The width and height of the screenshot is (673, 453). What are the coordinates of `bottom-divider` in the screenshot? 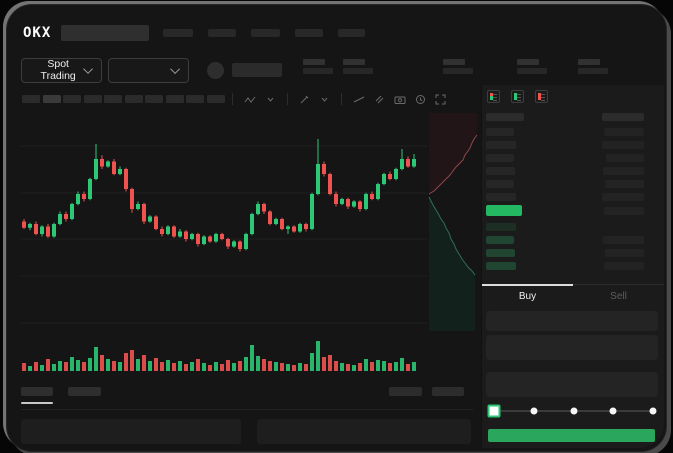 It's located at (247, 409).